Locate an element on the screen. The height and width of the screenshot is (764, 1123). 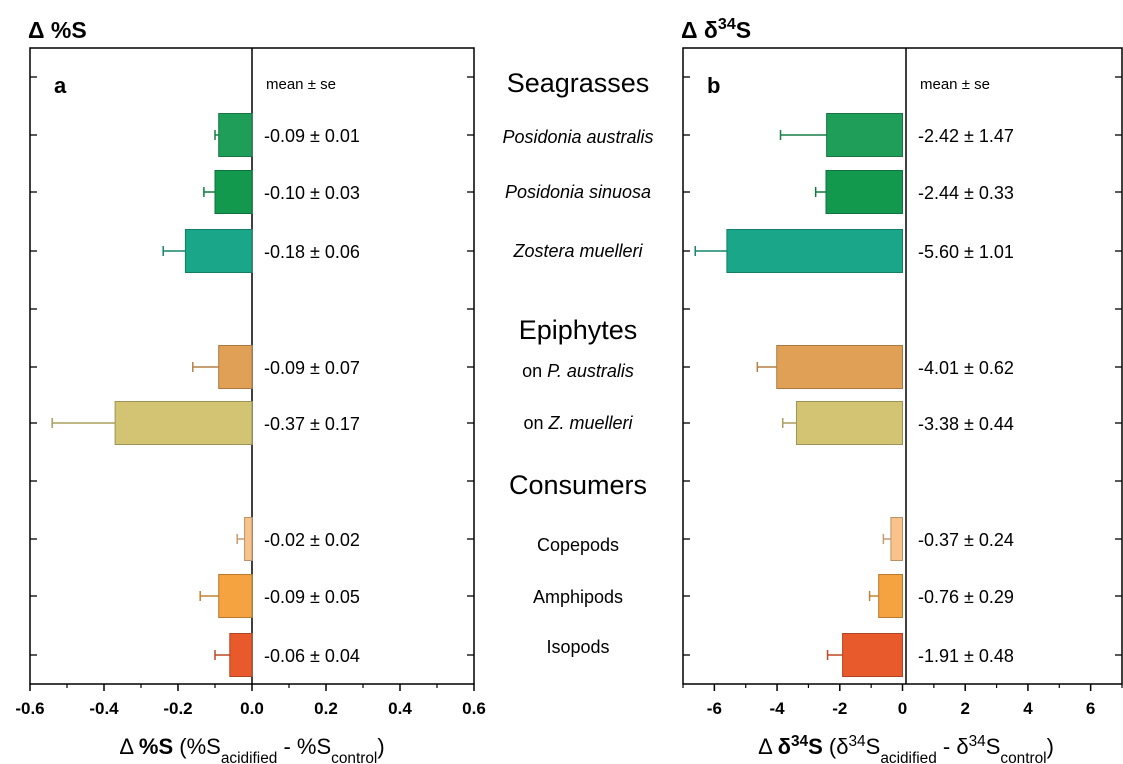
group-label-seagrasses: Seagrasses is located at coordinates (578, 83).